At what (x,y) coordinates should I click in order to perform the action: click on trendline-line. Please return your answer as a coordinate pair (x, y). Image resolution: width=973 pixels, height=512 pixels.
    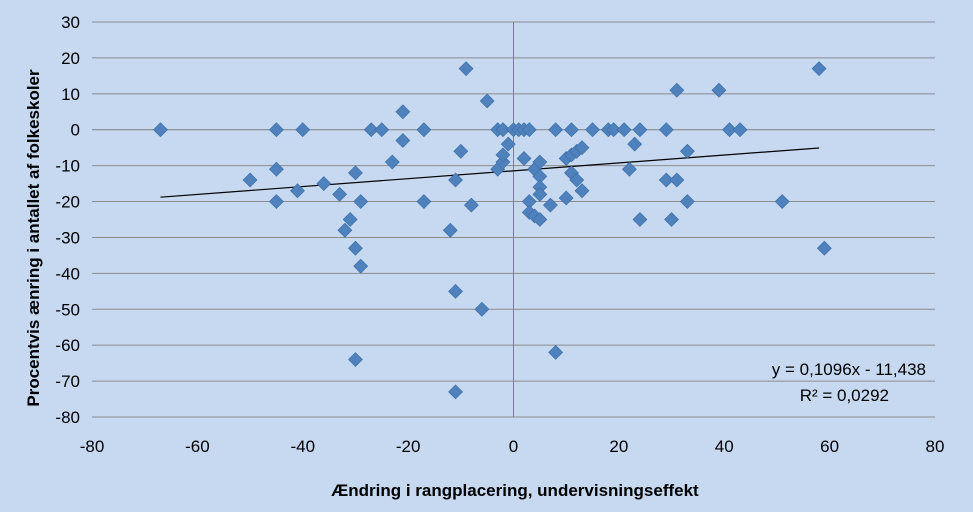
    Looking at the image, I should click on (490, 172).